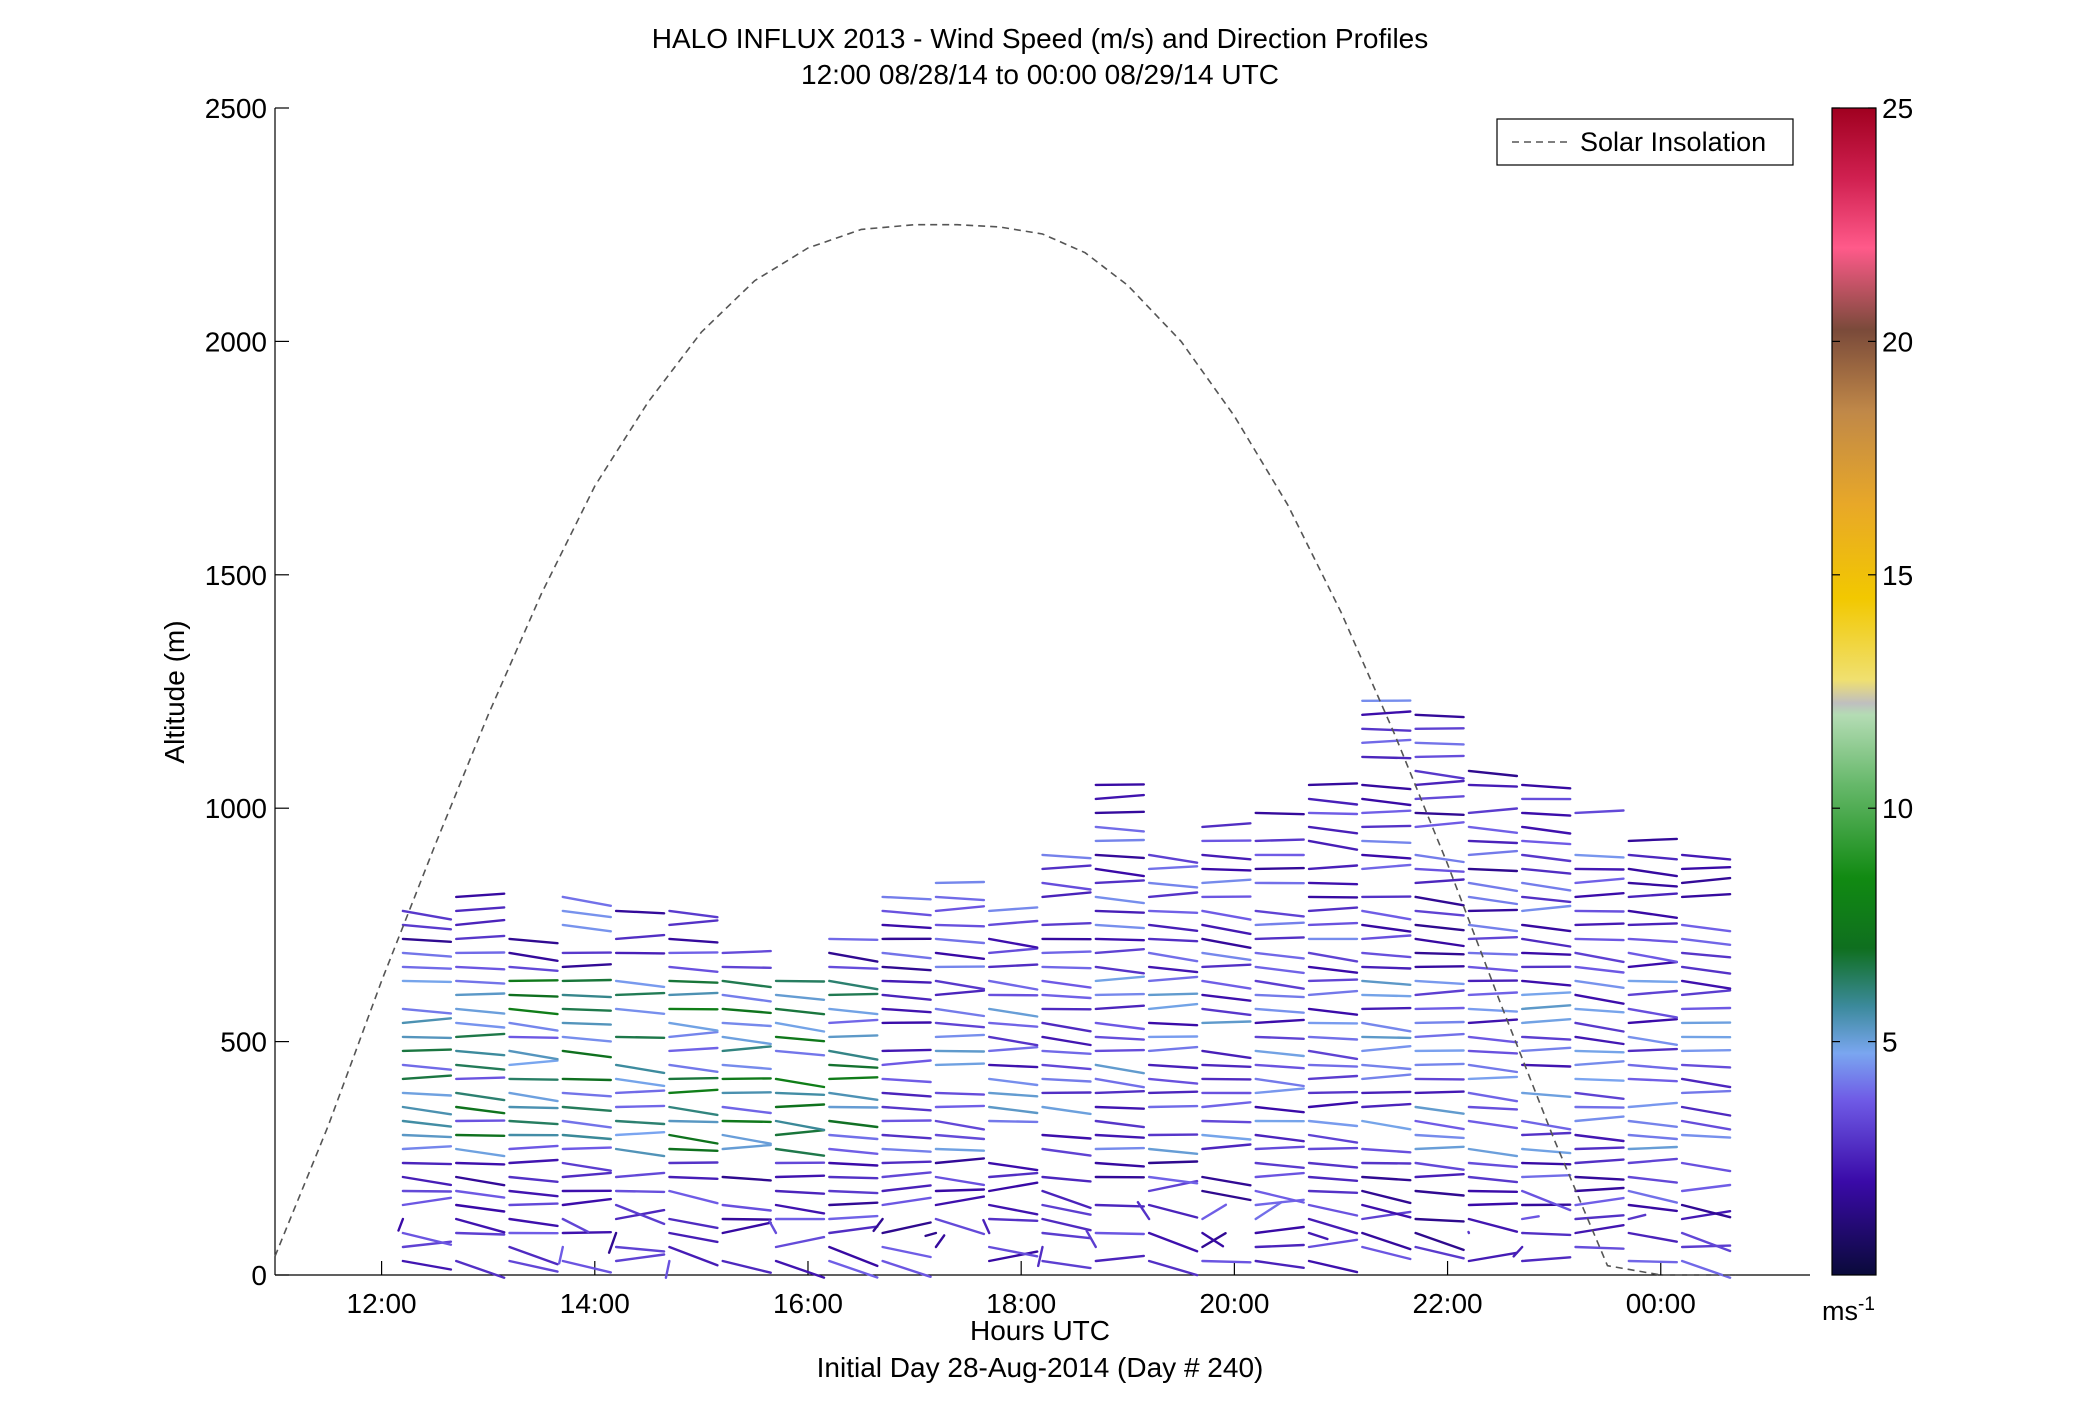  Describe the element at coordinates (1040, 74) in the screenshot. I see `chart-subtitle: 12:00 08/28/14 to 00:00 08/29/14 UTC` at that location.